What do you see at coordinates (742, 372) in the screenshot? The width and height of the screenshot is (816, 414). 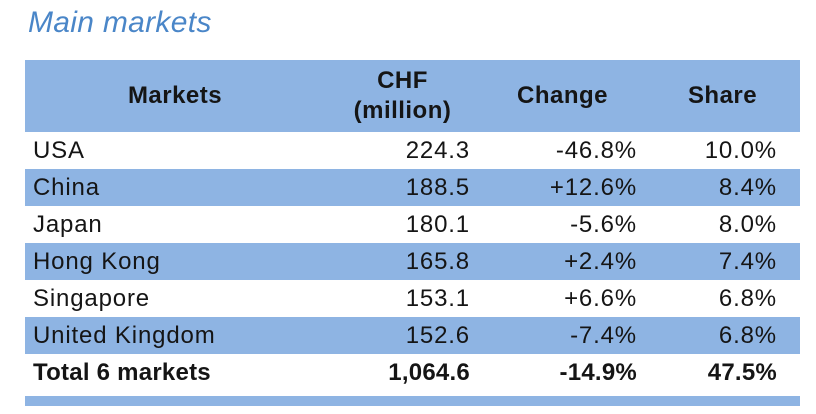 I see `total-share-value: 47.5%` at bounding box center [742, 372].